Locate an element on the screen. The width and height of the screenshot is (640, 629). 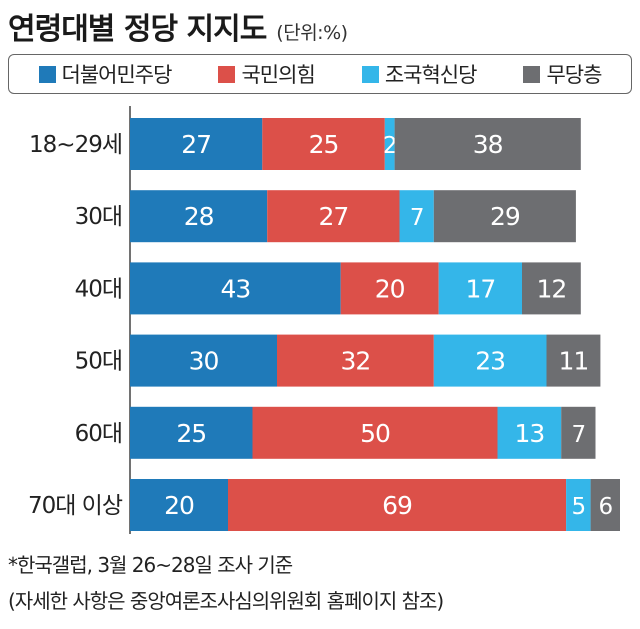
data-label-democratic: 28 is located at coordinates (199, 216).